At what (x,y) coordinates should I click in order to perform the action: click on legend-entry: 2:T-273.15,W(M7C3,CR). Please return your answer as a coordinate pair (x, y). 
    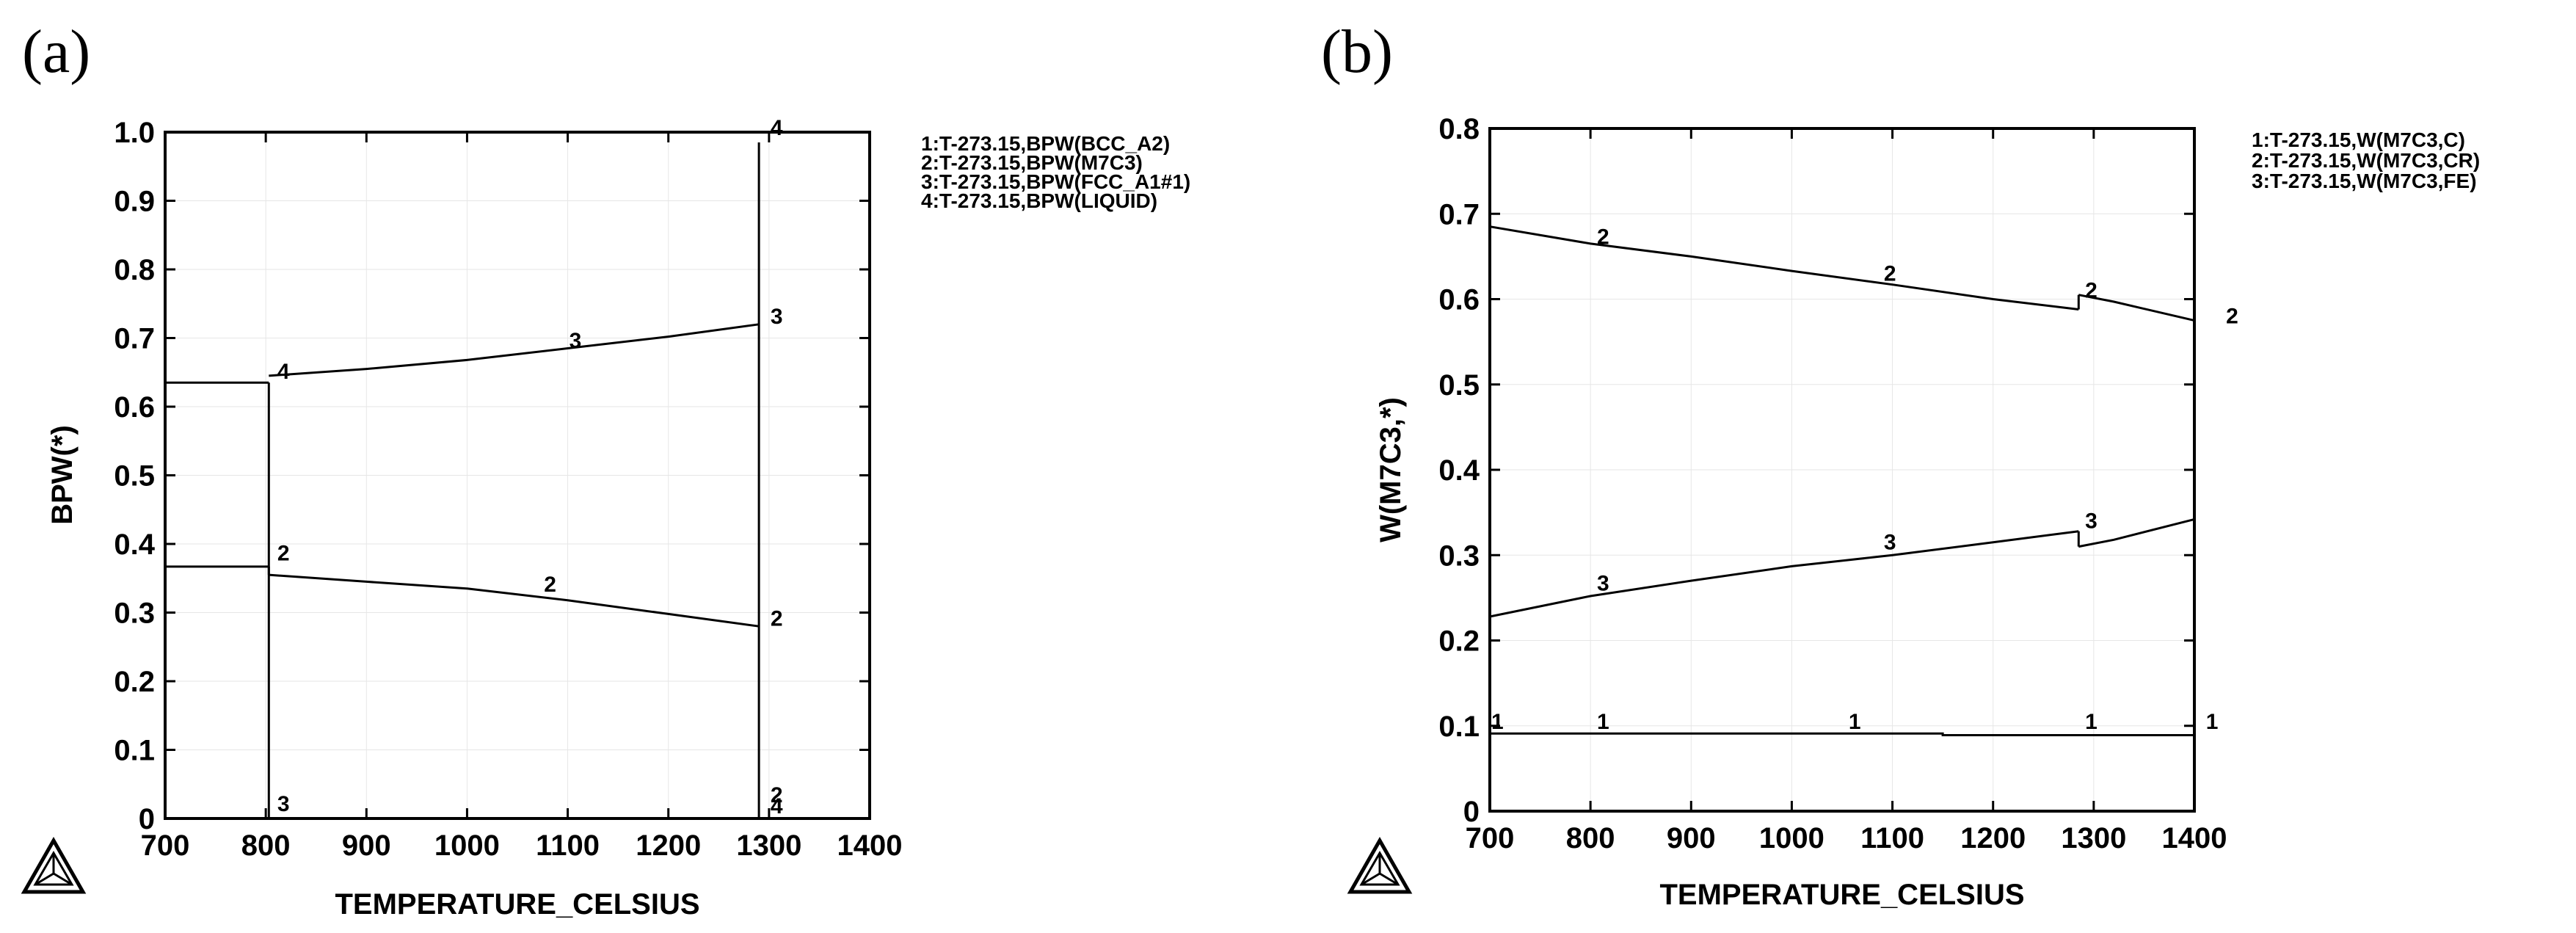
    Looking at the image, I should click on (2366, 160).